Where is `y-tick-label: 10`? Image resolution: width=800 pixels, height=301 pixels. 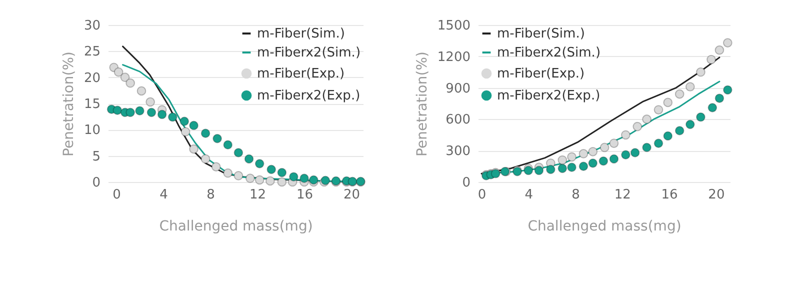
y-tick-label: 10 is located at coordinates (92, 130).